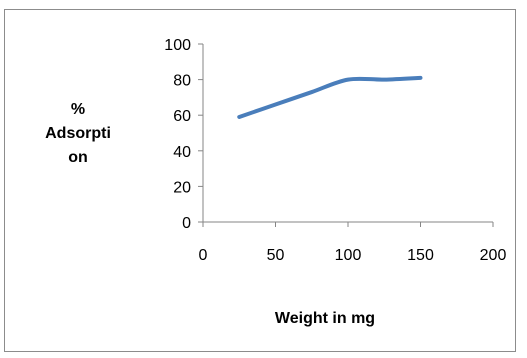  Describe the element at coordinates (182, 116) in the screenshot. I see `y-tick-label: 60` at that location.